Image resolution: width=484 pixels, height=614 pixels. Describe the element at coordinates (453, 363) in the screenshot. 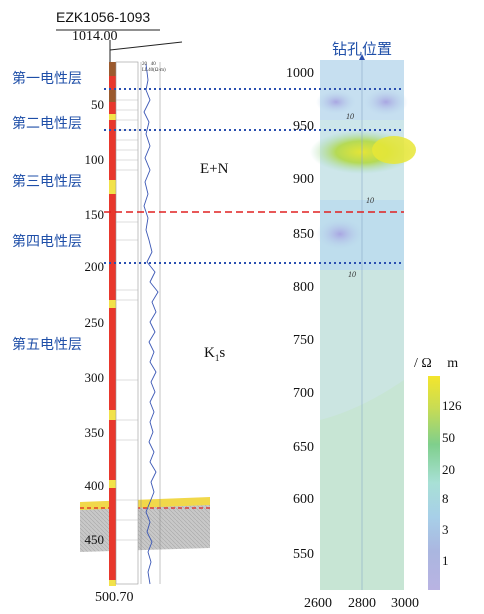

I see `legend-unit-m: m` at that location.